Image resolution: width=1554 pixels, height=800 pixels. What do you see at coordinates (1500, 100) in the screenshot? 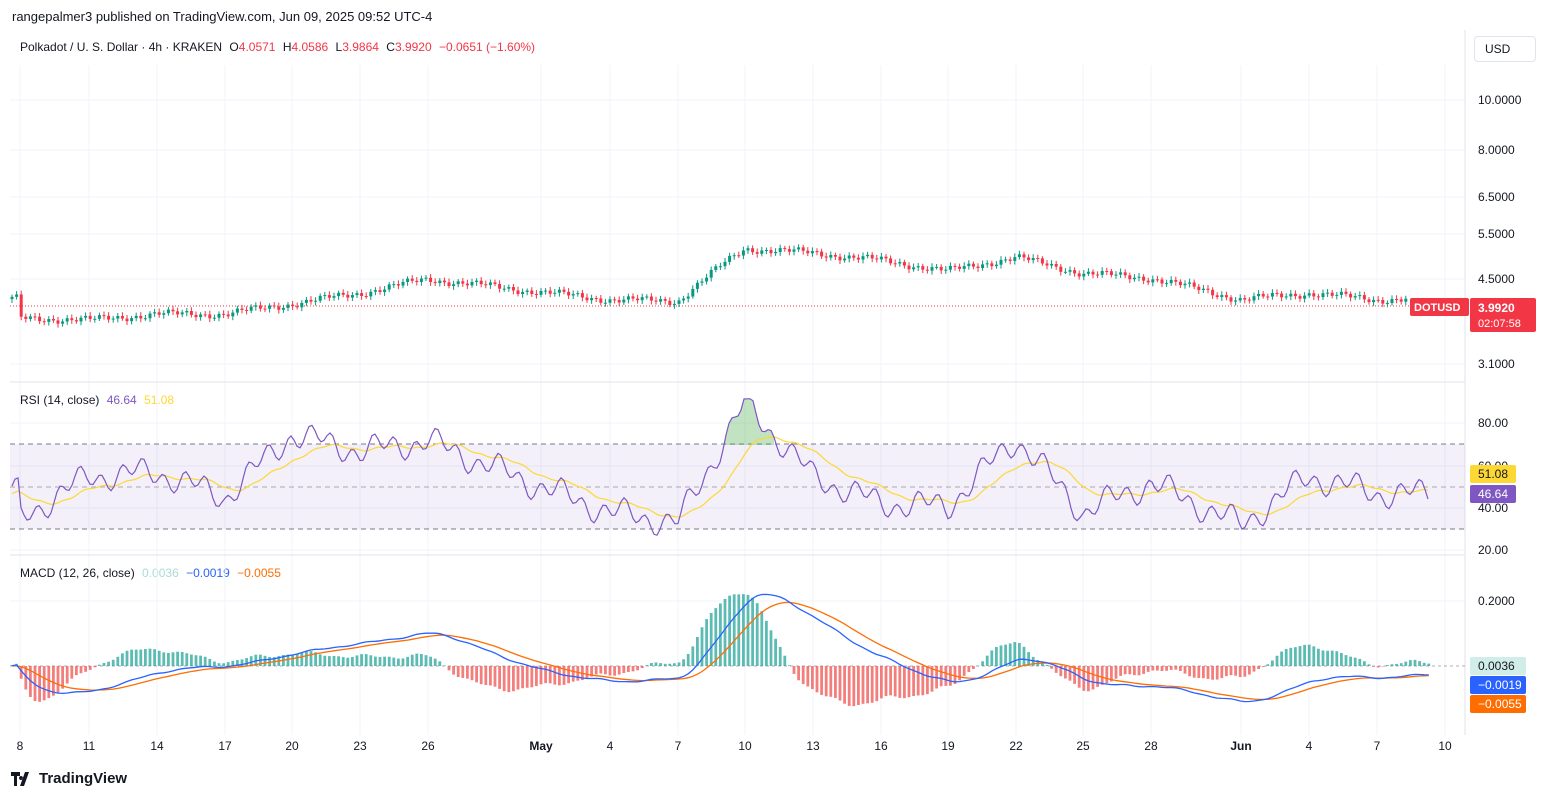
I see `price-tick-label: 10.0000` at bounding box center [1500, 100].